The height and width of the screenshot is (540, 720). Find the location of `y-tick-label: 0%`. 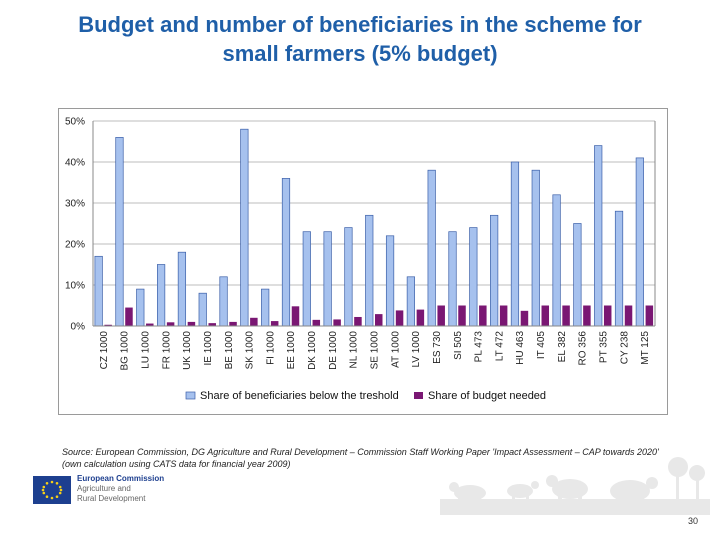

y-tick-label: 0% is located at coordinates (78, 327).